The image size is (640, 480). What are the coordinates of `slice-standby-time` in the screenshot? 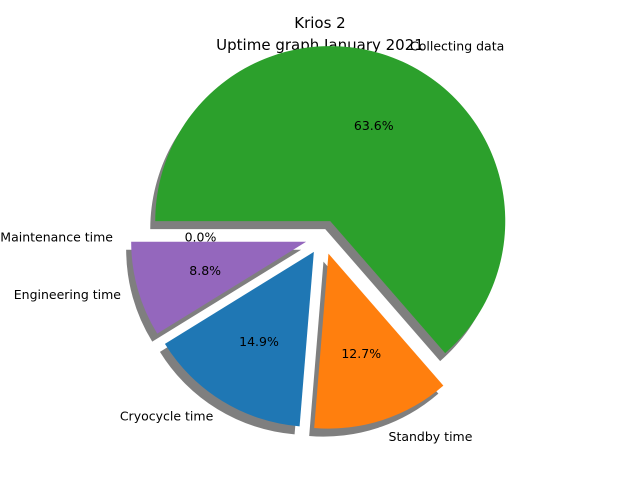 It's located at (379, 341).